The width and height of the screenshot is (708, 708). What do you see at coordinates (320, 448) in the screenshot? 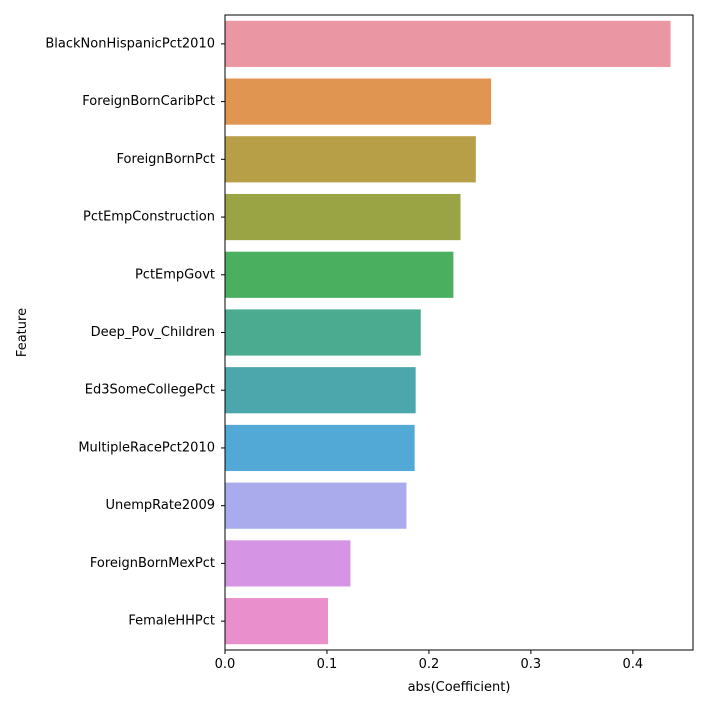
I see `bar-MultipleRacePct2010` at bounding box center [320, 448].